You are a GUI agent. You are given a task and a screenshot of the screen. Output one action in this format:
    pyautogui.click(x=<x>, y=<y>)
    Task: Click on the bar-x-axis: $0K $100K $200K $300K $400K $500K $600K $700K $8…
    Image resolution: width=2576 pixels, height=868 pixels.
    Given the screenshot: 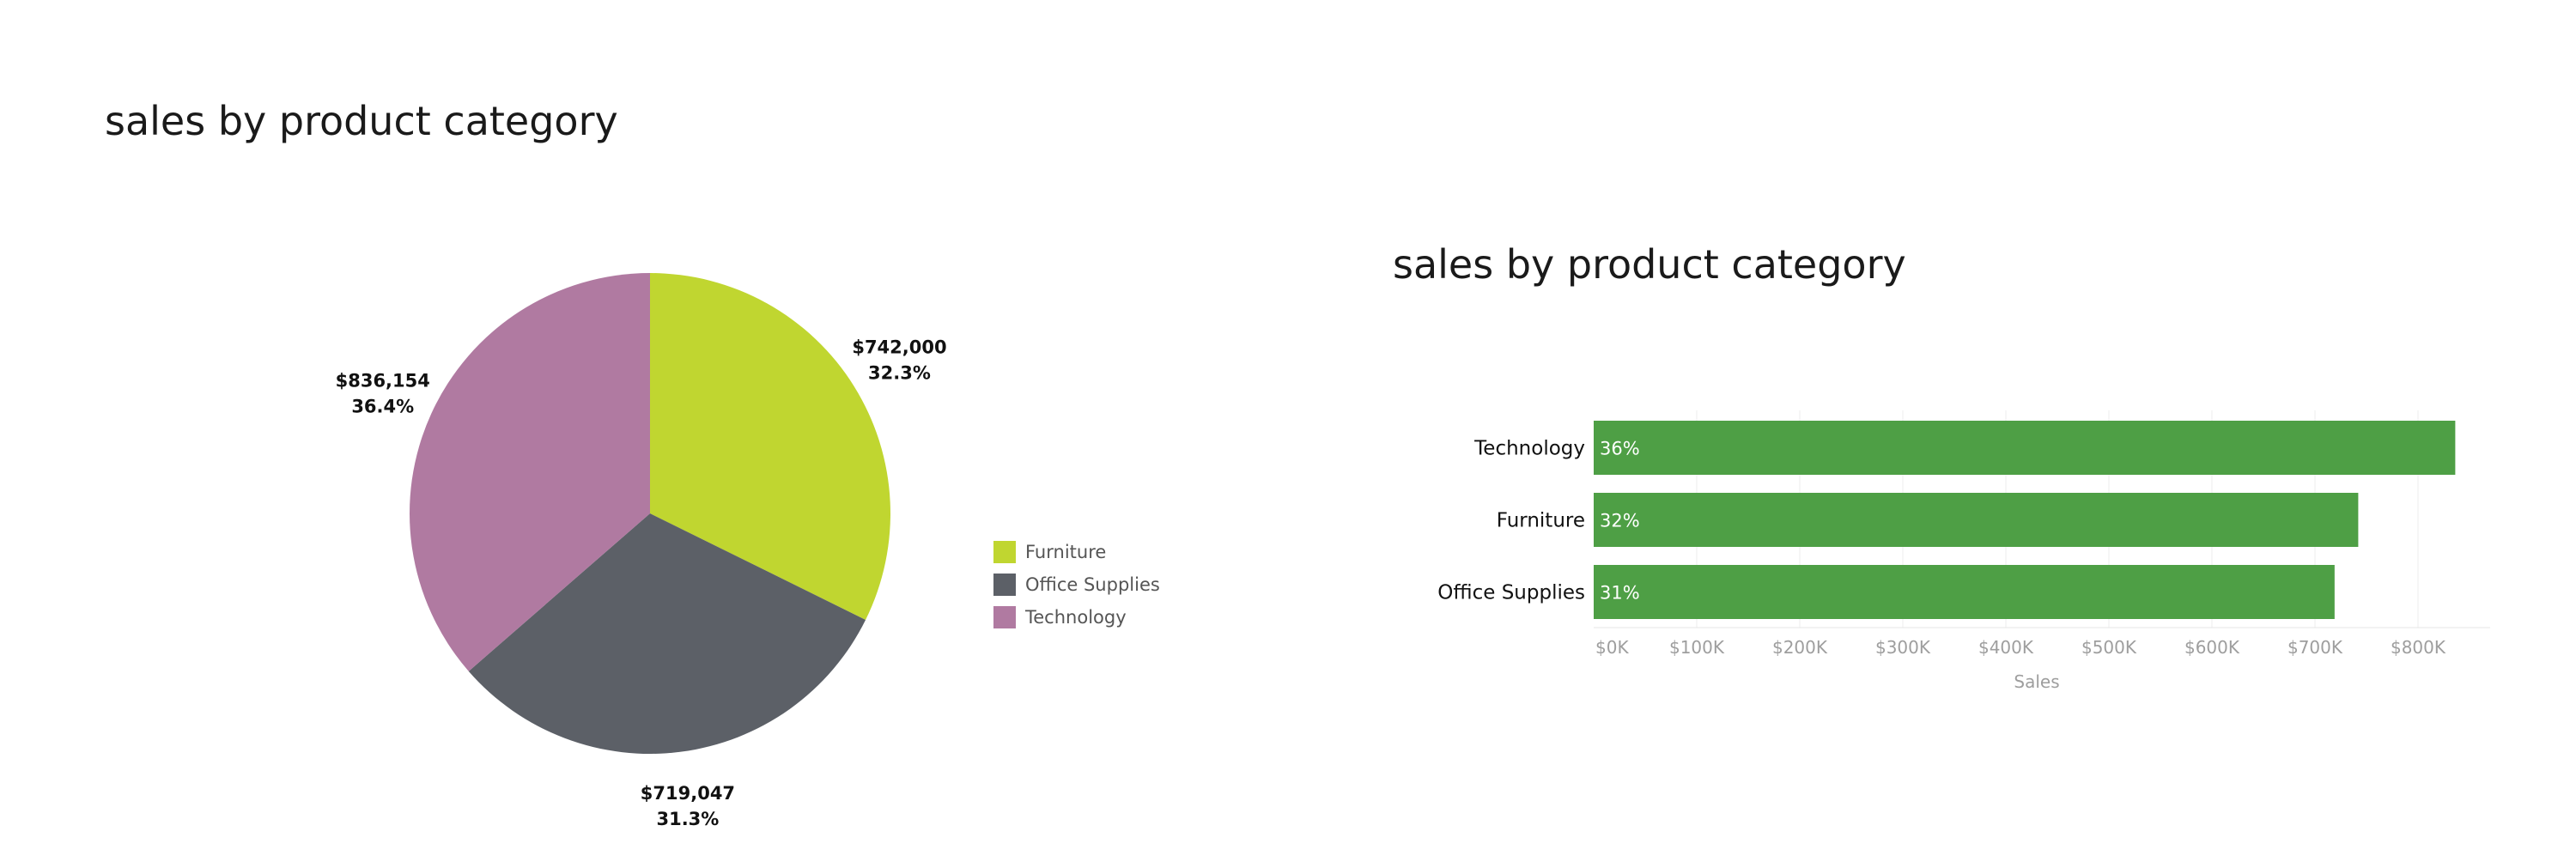 What is the action you would take?
    pyautogui.click(x=2020, y=647)
    